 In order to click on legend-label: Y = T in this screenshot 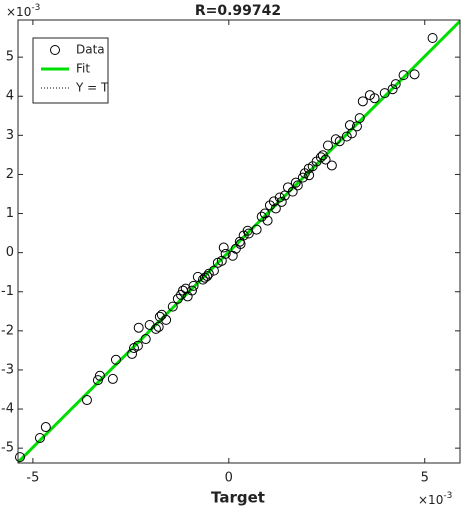, I will do `click(92, 88)`.